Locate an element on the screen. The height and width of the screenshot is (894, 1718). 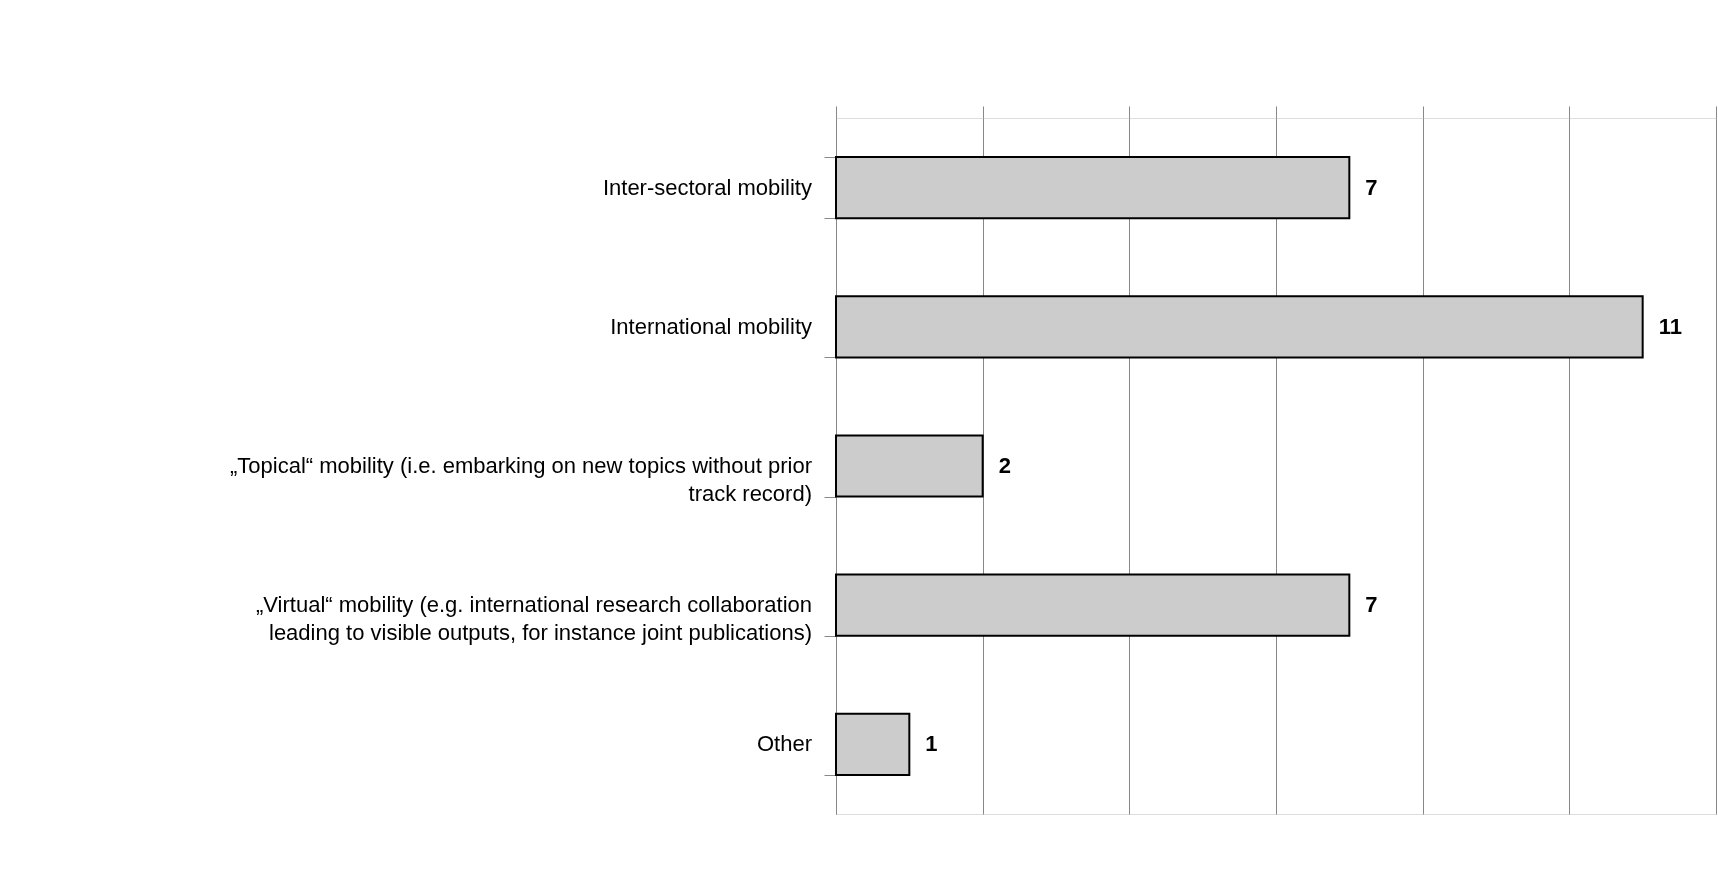
y-tick-label: Other is located at coordinates (784, 744).